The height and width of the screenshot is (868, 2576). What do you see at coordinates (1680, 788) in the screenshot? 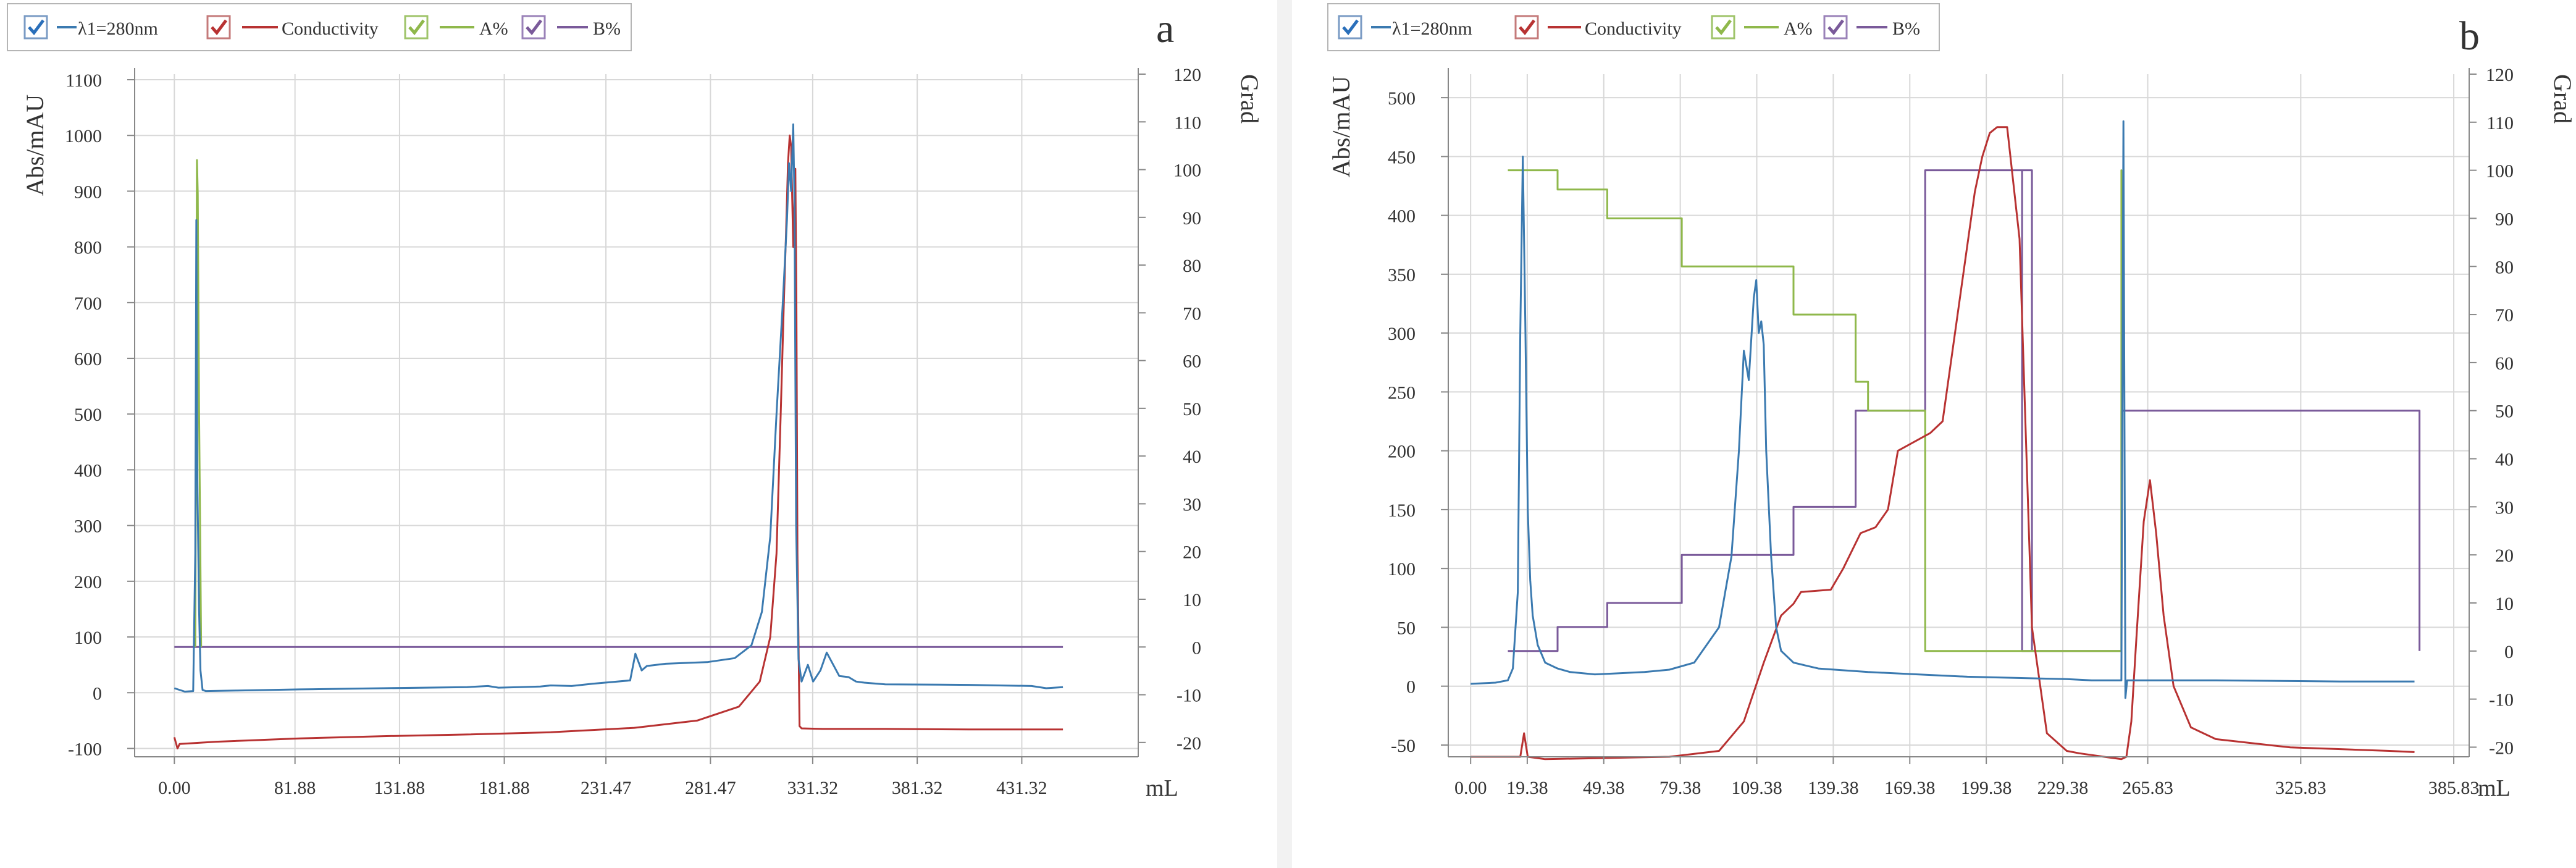
I see `x-tick-label: 79.38` at bounding box center [1680, 788].